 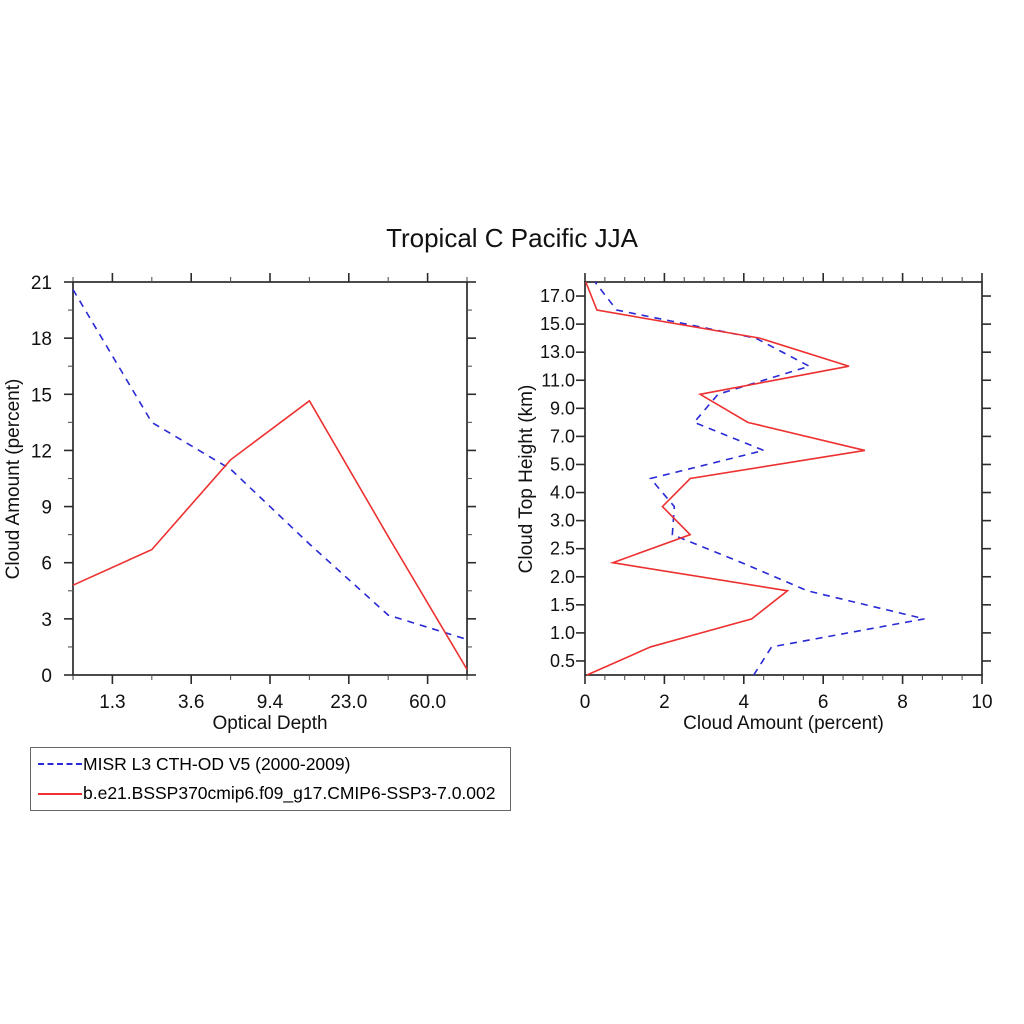 What do you see at coordinates (60, 793) in the screenshot?
I see `model-solid-line-swatch` at bounding box center [60, 793].